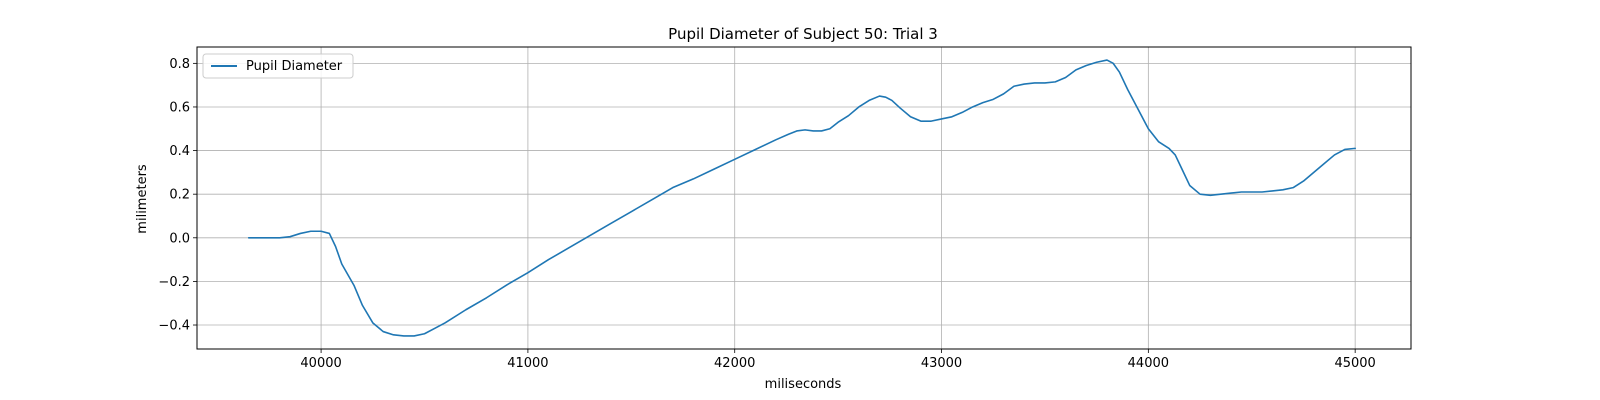 This screenshot has width=1600, height=400. Describe the element at coordinates (174, 326) in the screenshot. I see `y-tick-label: −0.4` at that location.